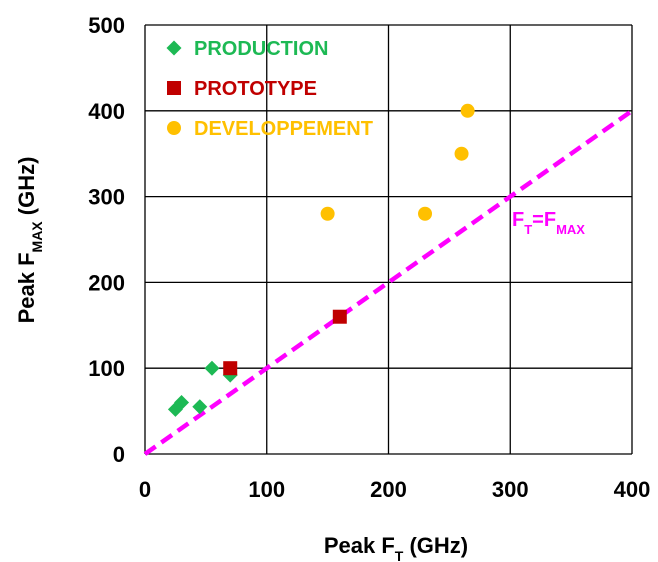  I want to click on y-tick-label: 0, so click(119, 454).